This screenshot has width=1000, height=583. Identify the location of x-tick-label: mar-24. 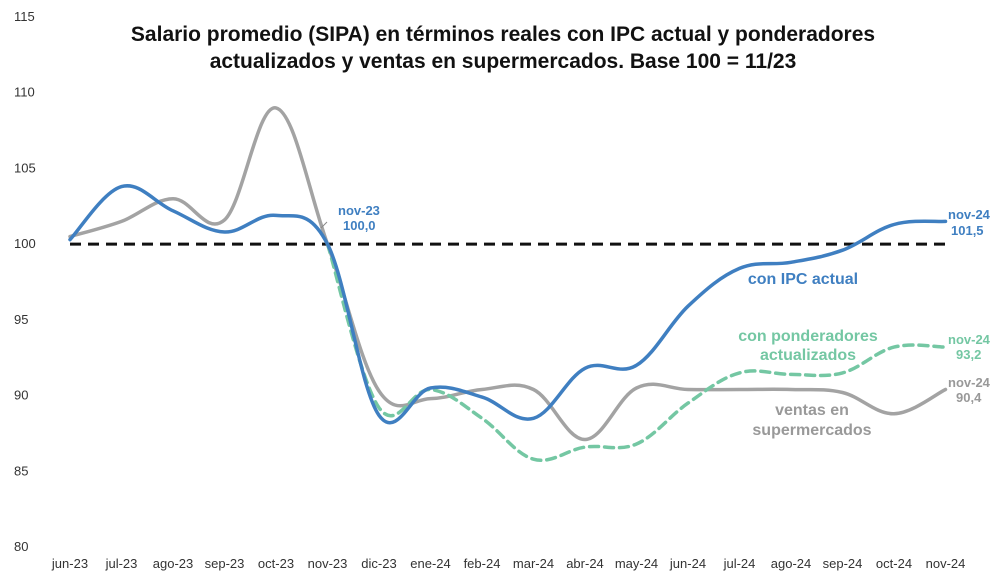
(533, 563).